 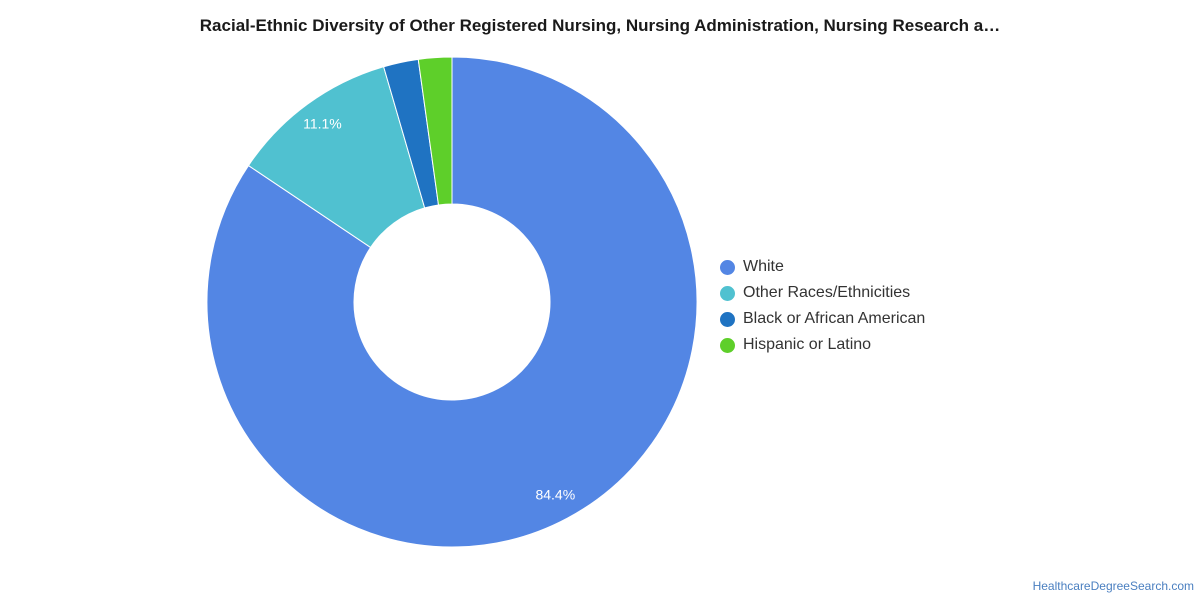 What do you see at coordinates (435, 131) in the screenshot?
I see `slice-hispanic-or-latino` at bounding box center [435, 131].